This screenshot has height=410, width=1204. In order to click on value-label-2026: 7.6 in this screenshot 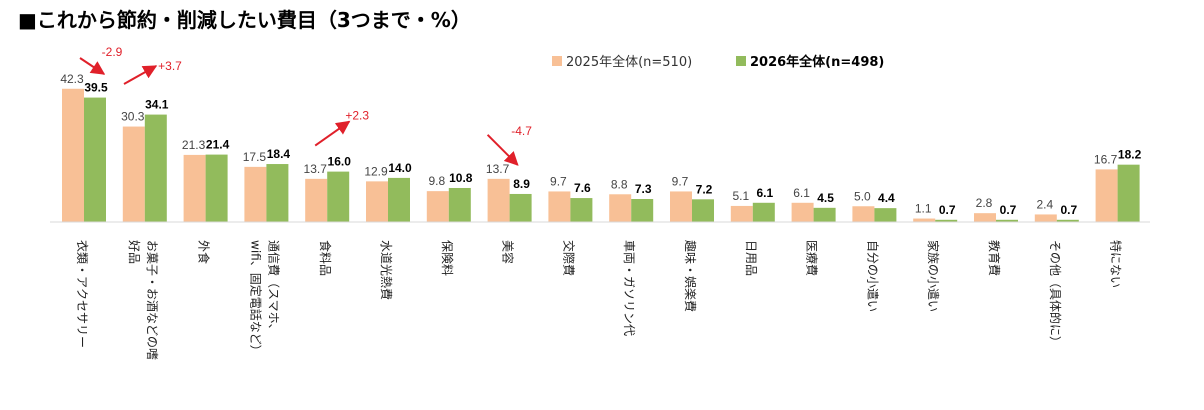, I will do `click(582, 188)`.